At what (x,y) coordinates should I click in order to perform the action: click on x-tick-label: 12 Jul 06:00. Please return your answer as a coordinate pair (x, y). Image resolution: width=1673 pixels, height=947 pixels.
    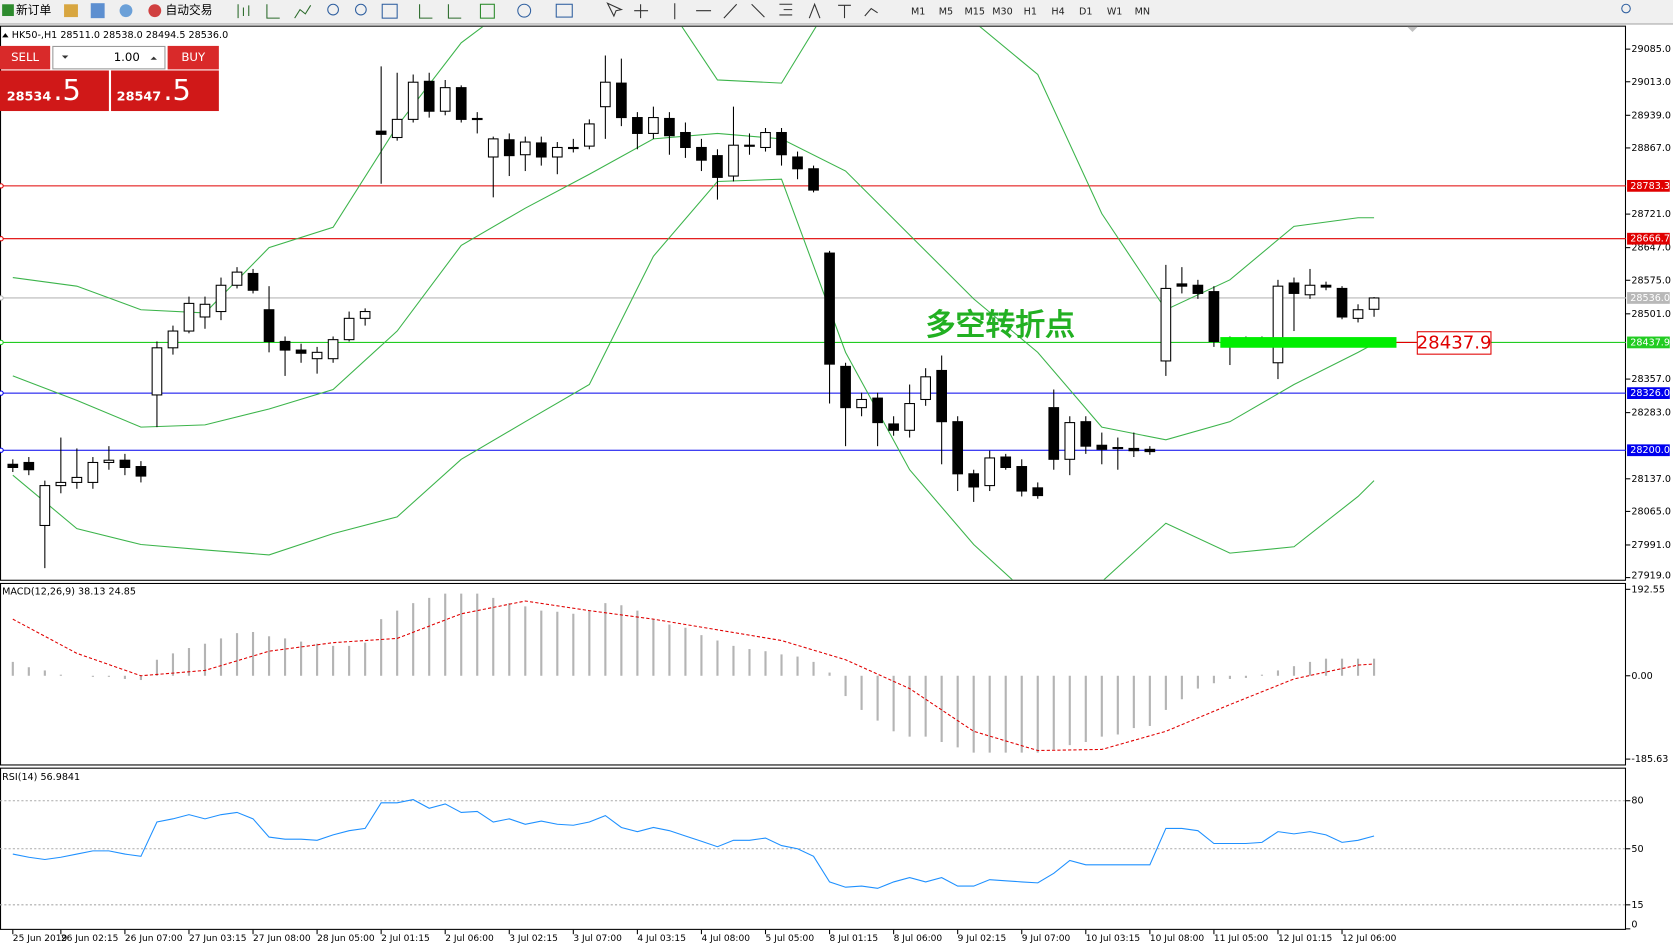
    Looking at the image, I should click on (1369, 939).